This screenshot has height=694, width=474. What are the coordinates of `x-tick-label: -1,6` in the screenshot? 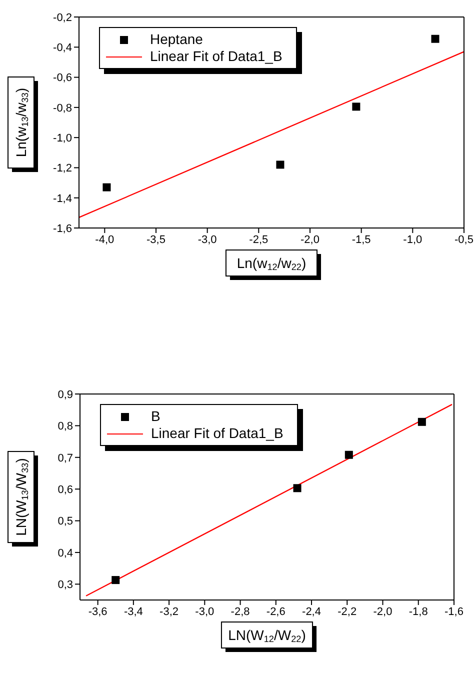 It's located at (454, 612).